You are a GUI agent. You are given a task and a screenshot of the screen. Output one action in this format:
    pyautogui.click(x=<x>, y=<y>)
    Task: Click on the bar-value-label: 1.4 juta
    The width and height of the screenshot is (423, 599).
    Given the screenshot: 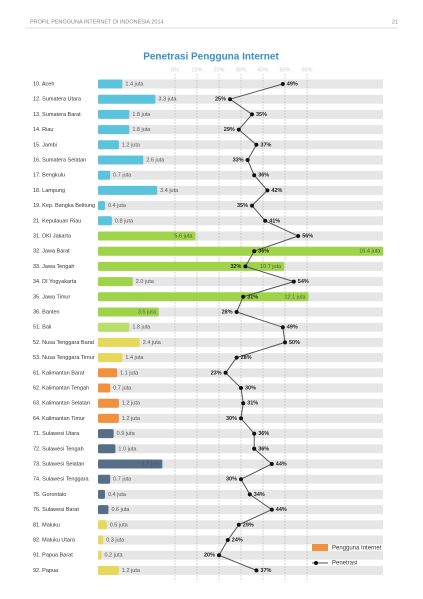 What is the action you would take?
    pyautogui.click(x=134, y=358)
    